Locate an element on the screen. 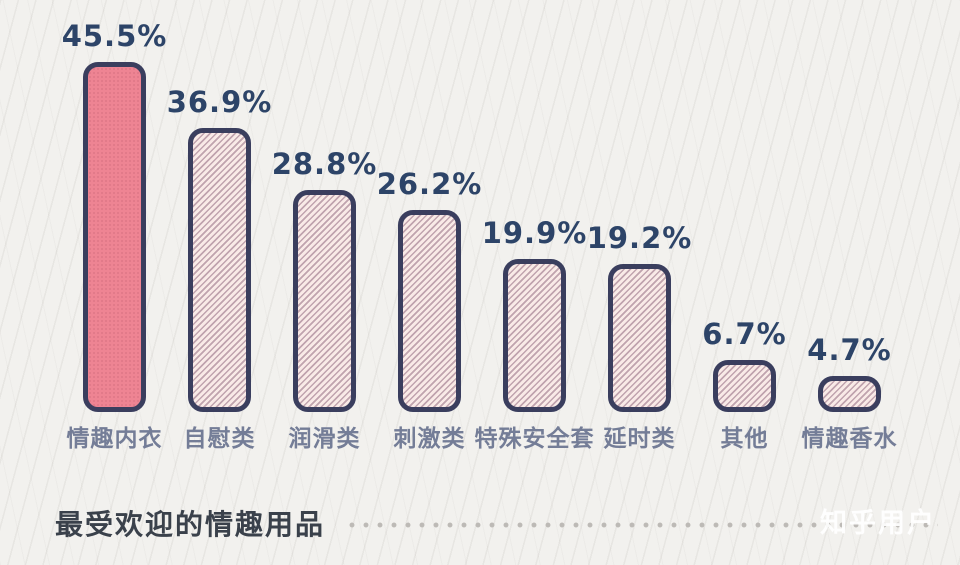 This screenshot has width=960, height=565. bar-column: 26.2% 刺激类 is located at coordinates (429, 230).